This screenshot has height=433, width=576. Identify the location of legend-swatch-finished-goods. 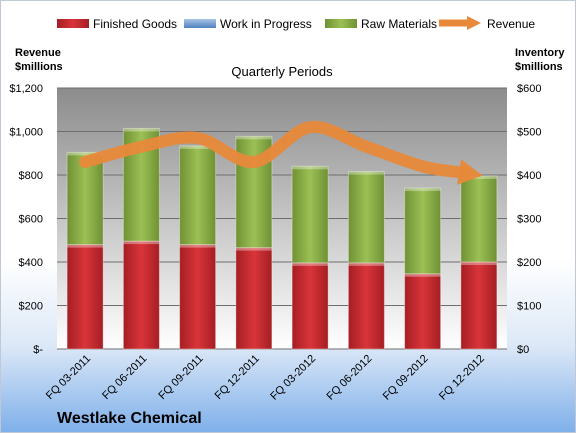
(73, 23).